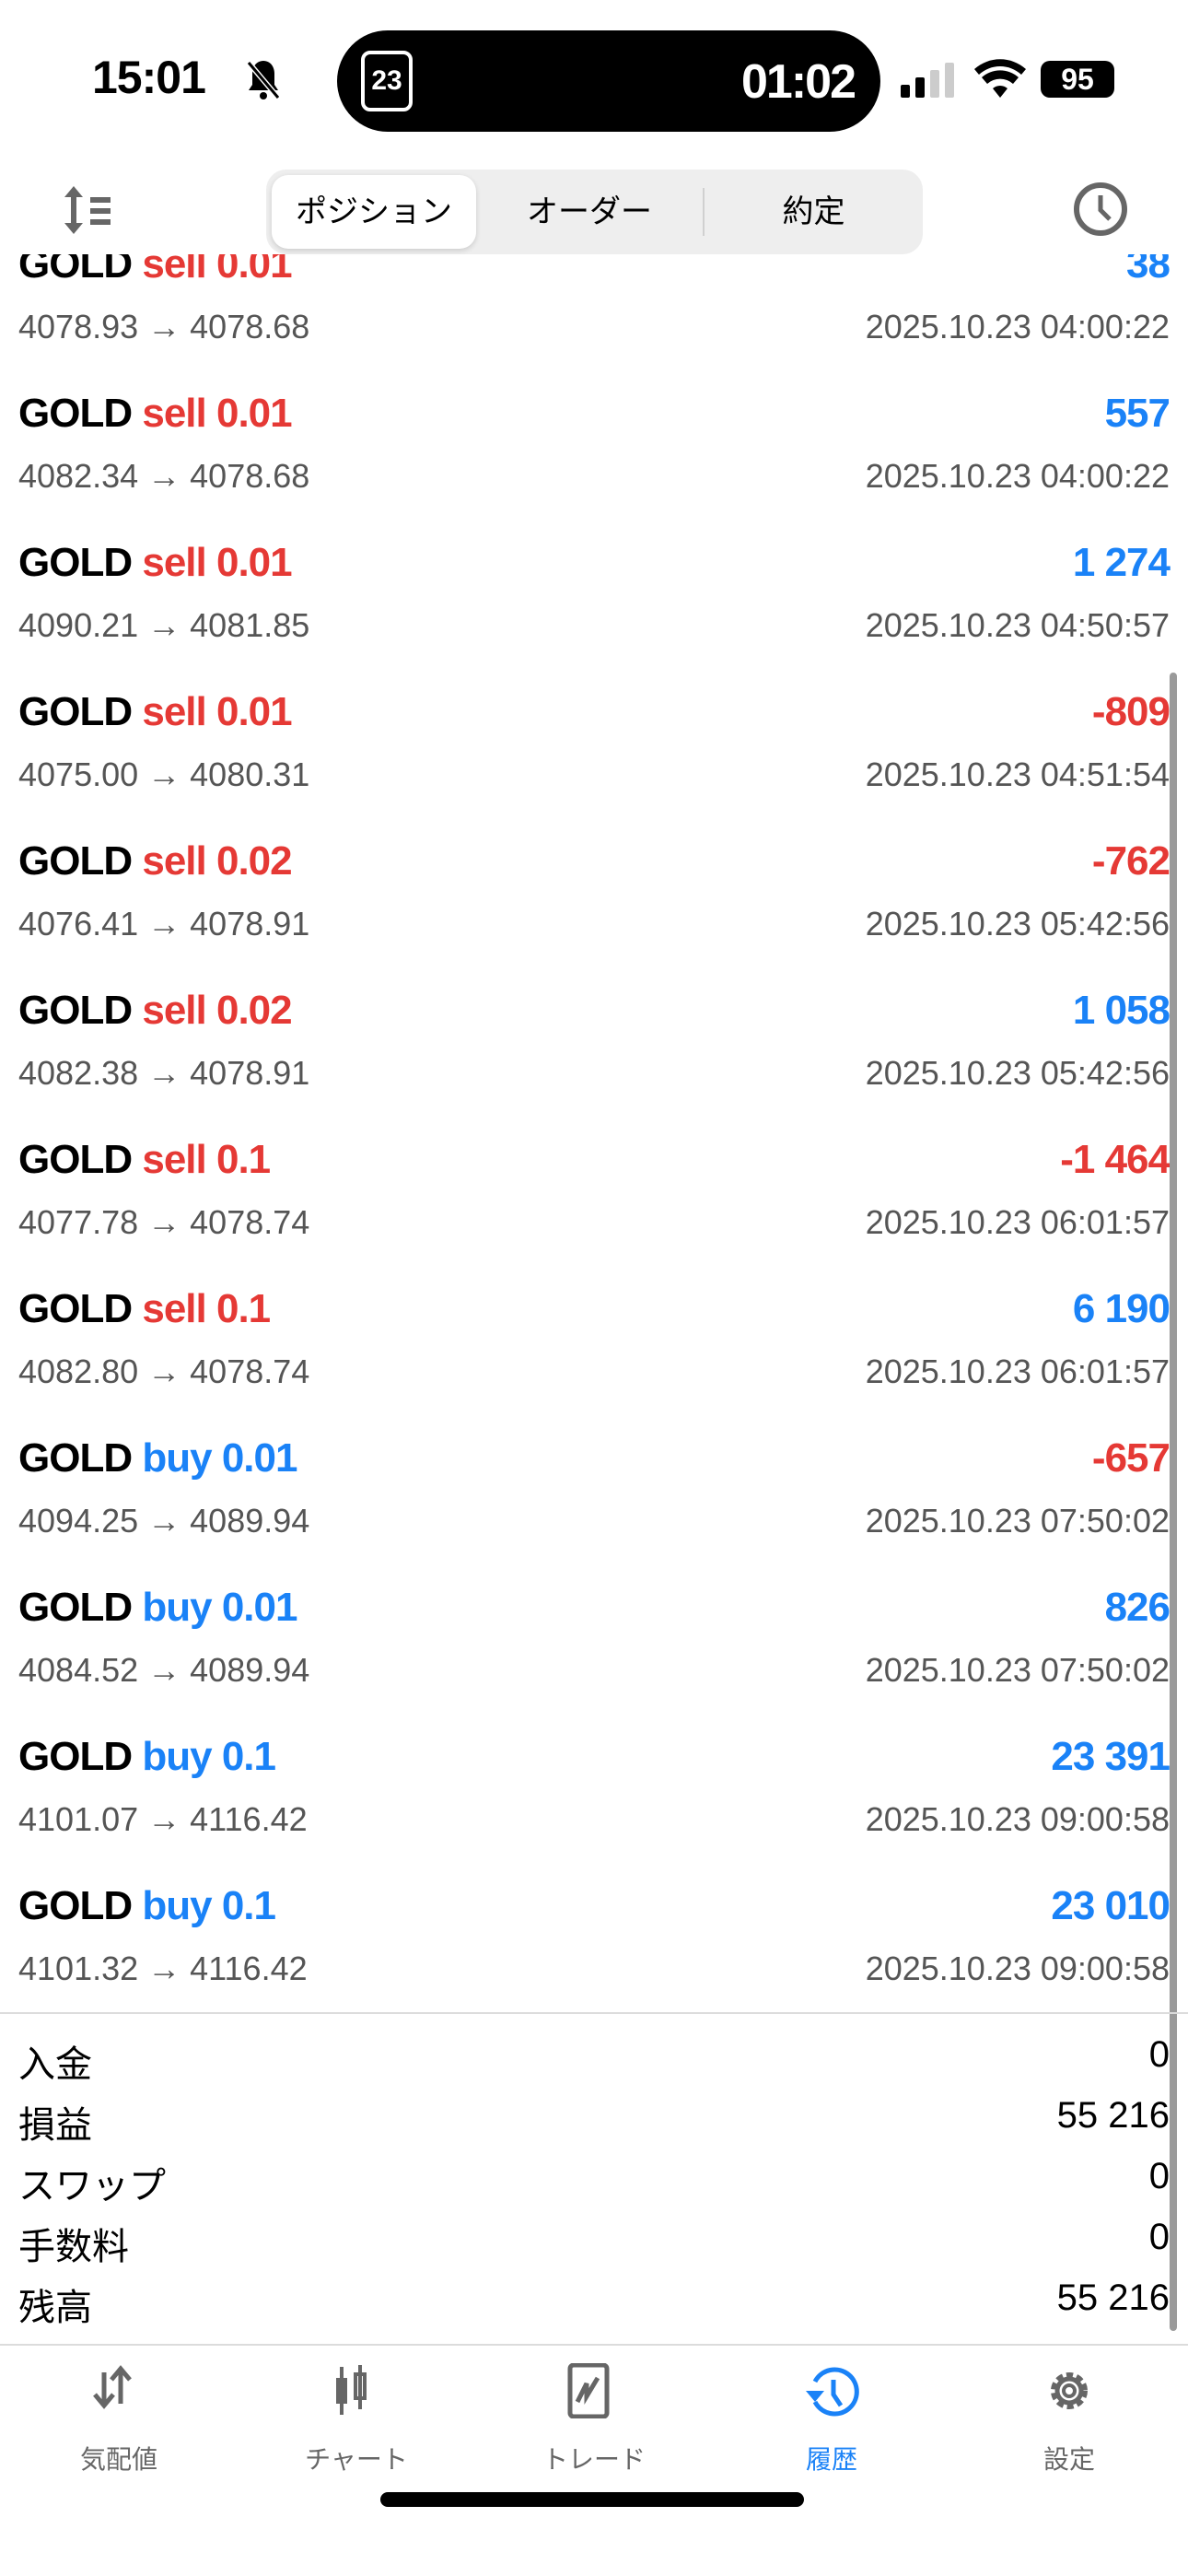 Image resolution: width=1188 pixels, height=2576 pixels. I want to click on prices: 4082.34 → 4078.68, so click(164, 476).